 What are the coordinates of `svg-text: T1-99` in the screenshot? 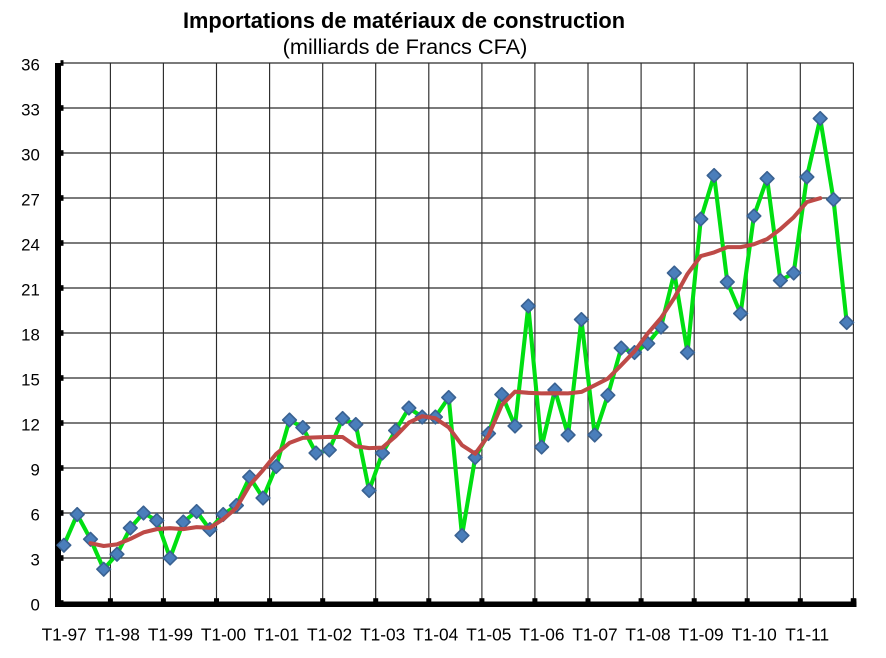 It's located at (170, 635).